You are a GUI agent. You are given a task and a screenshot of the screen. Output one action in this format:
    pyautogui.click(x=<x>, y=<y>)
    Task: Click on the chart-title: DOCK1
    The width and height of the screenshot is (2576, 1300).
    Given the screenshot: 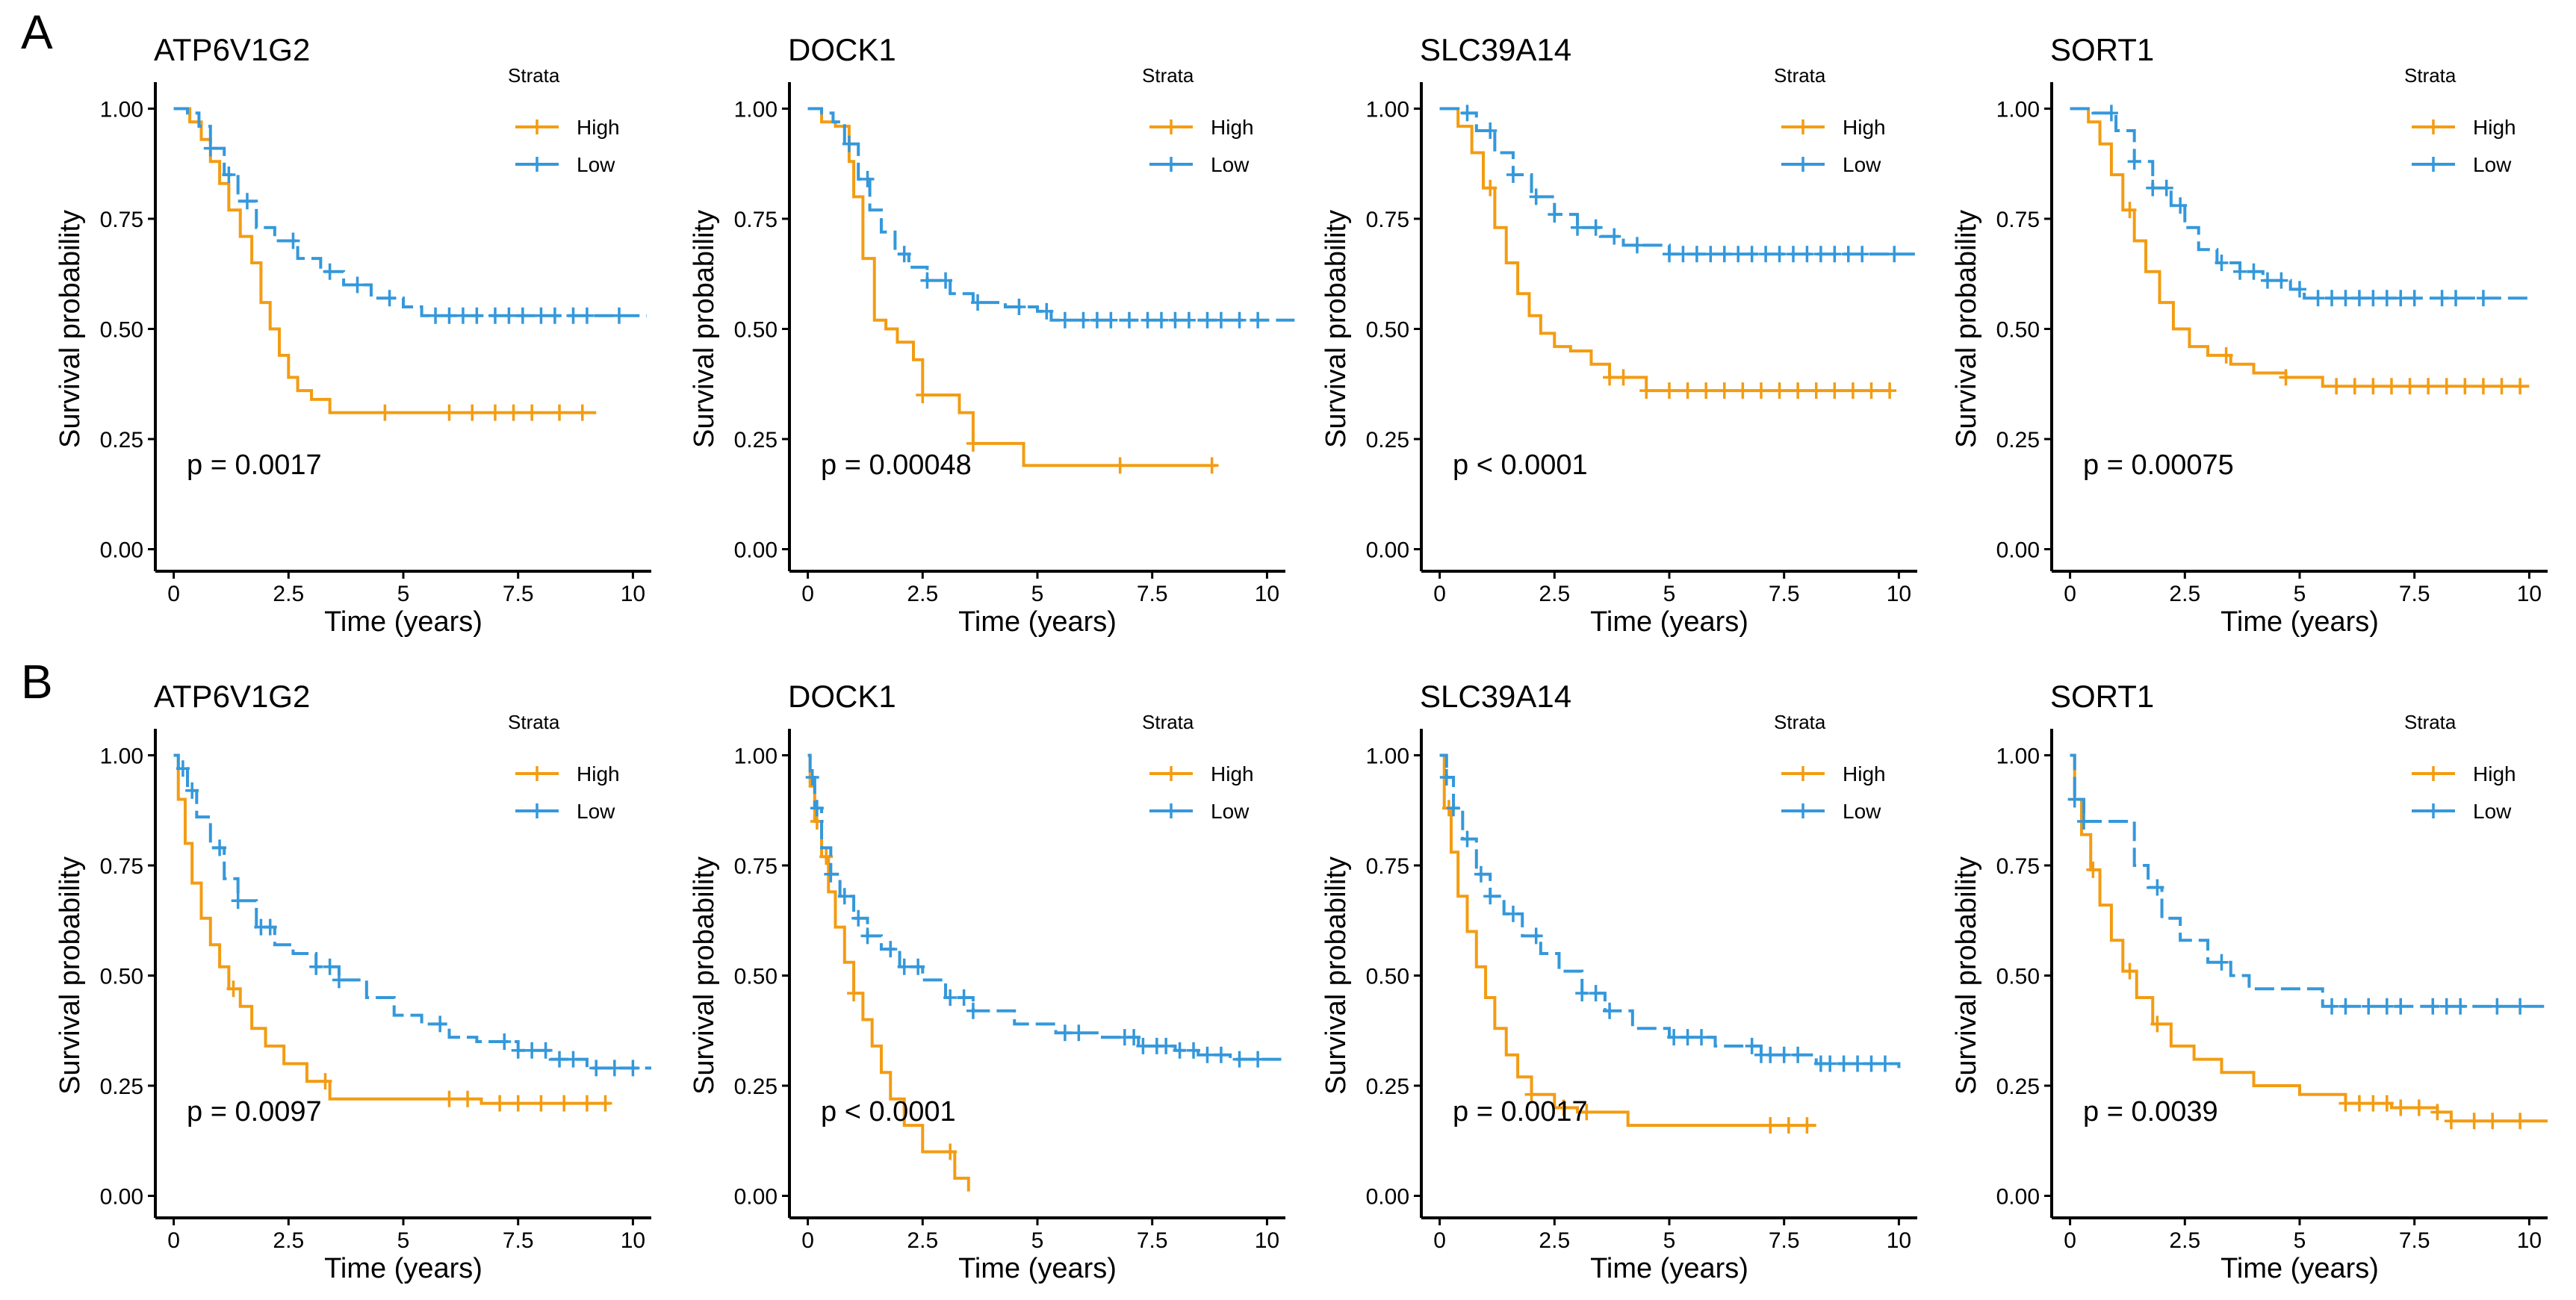 What is the action you would take?
    pyautogui.click(x=842, y=696)
    